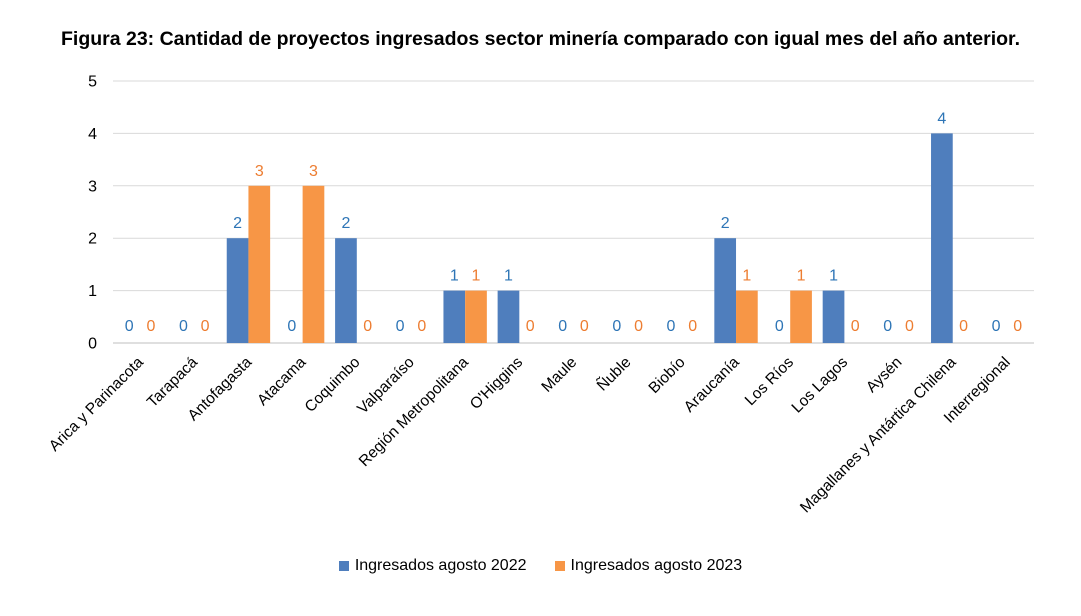 Image resolution: width=1081 pixels, height=616 pixels. What do you see at coordinates (92, 291) in the screenshot?
I see `y-tick-label: 1` at bounding box center [92, 291].